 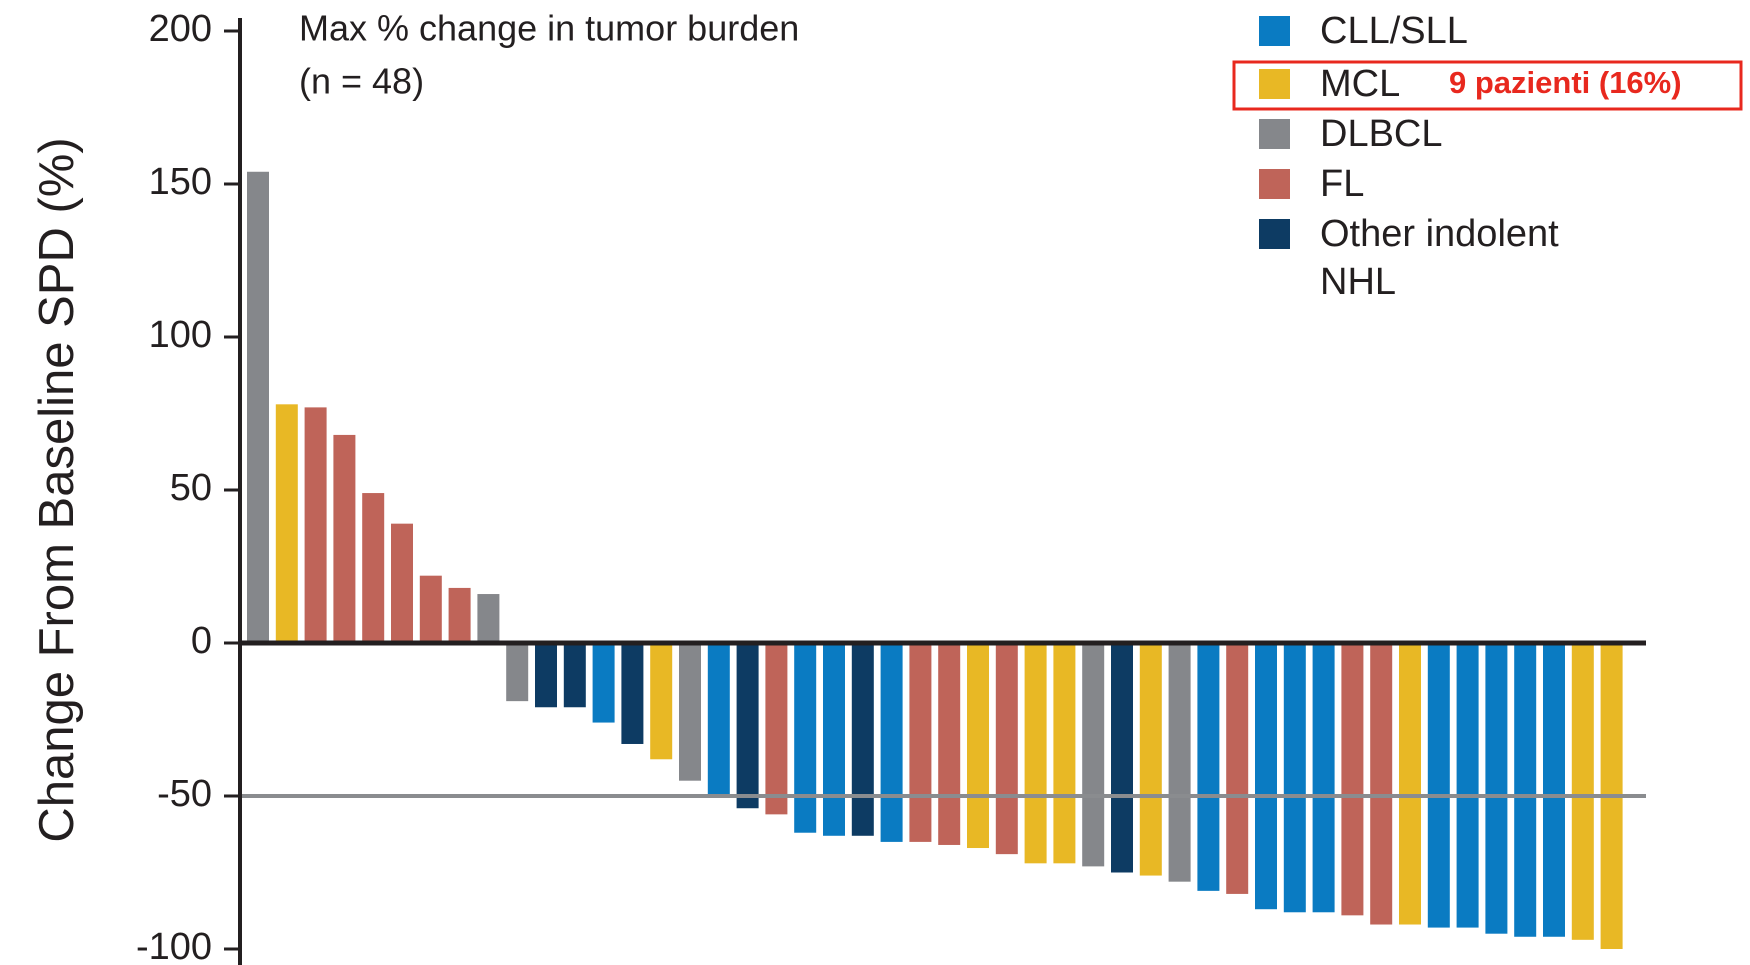 I want to click on annotation: Max % change in tumor burden, so click(x=549, y=28).